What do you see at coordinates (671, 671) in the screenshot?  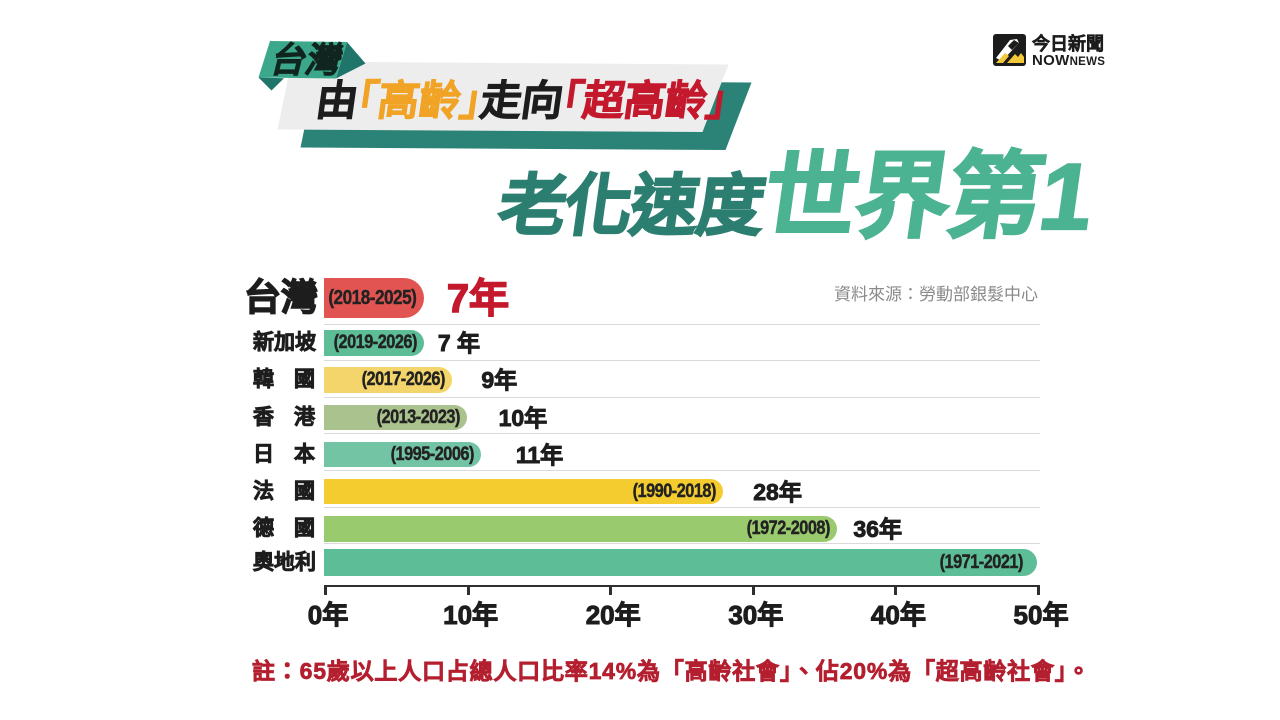 I see `footnote: 註：65歲以上人口占總人口比率14%為「高齡社會」、佔20%為「超高齡社會」。` at bounding box center [671, 671].